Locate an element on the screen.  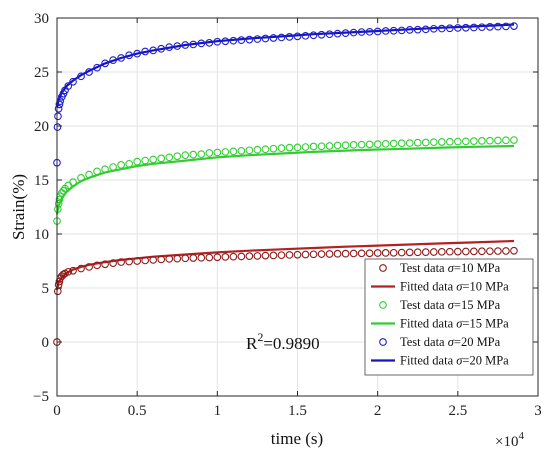
x-axis-multiplier: ×10⁴ is located at coordinates (509, 440).